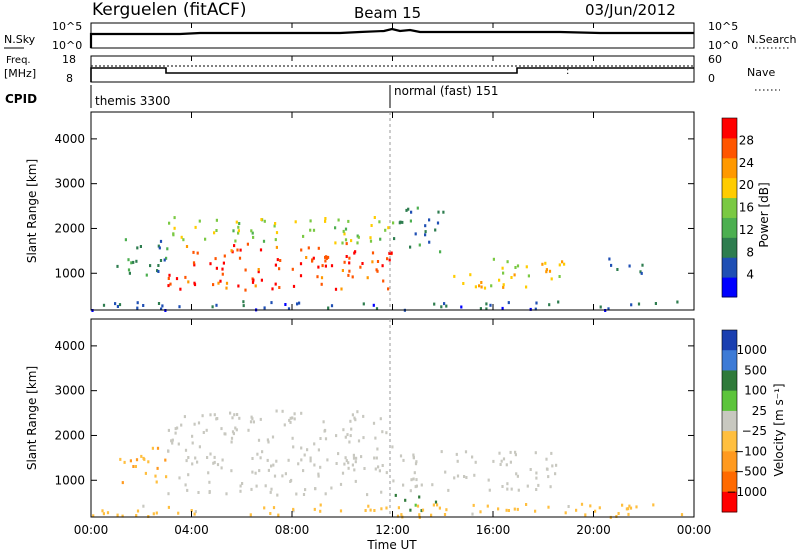 The width and height of the screenshot is (800, 554). I want to click on velocity-colorbar-swatch, so click(729, 381).